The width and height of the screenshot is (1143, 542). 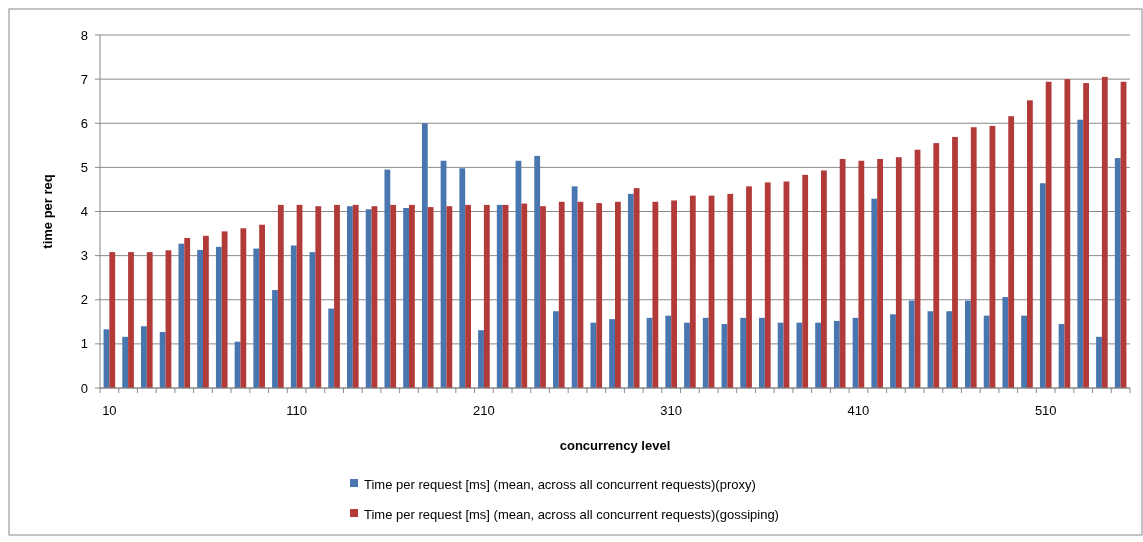 What do you see at coordinates (571, 514) in the screenshot?
I see `legend-label: Time per request [ms] (mean, across all concurrent requests)(gossiping)` at bounding box center [571, 514].